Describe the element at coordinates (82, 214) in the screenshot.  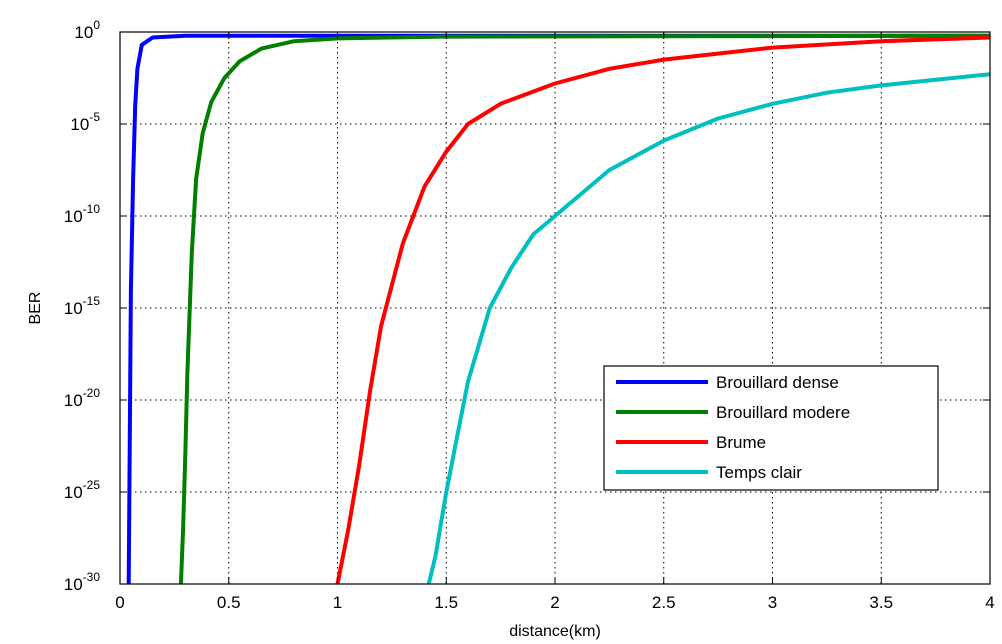
I see `y-tick-label: 10⁻¹⁰` at that location.